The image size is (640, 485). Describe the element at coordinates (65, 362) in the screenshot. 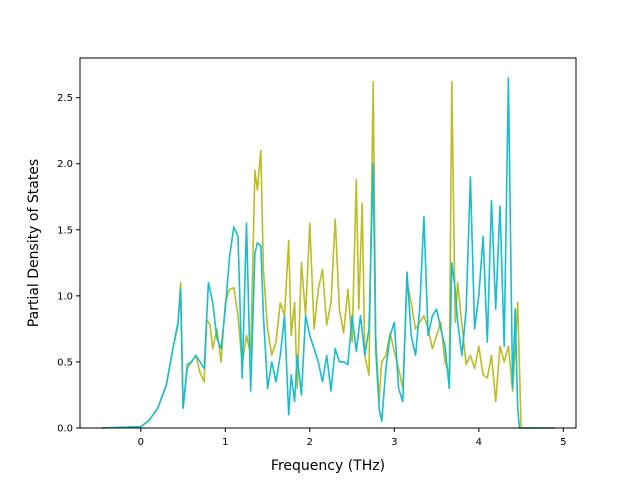

I see `y-tick-label: 0.5` at that location.